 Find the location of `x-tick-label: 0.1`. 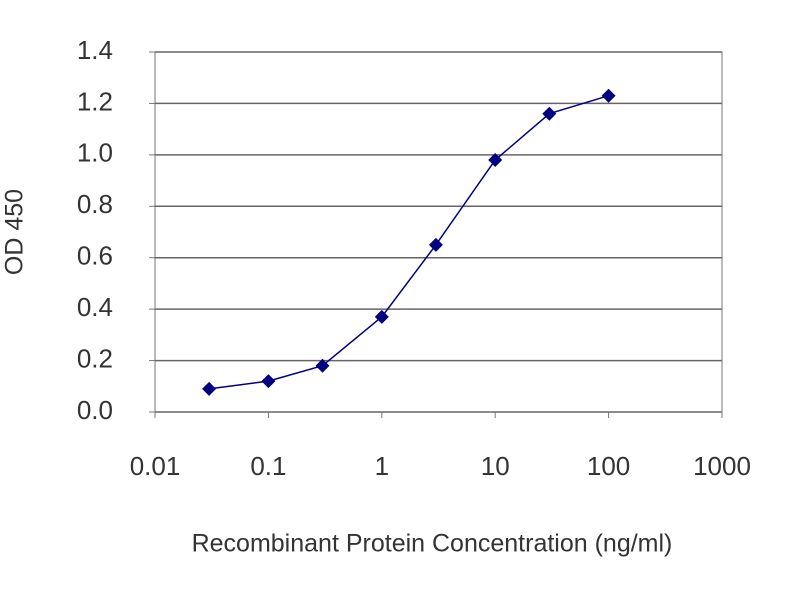

x-tick-label: 0.1 is located at coordinates (268, 466).